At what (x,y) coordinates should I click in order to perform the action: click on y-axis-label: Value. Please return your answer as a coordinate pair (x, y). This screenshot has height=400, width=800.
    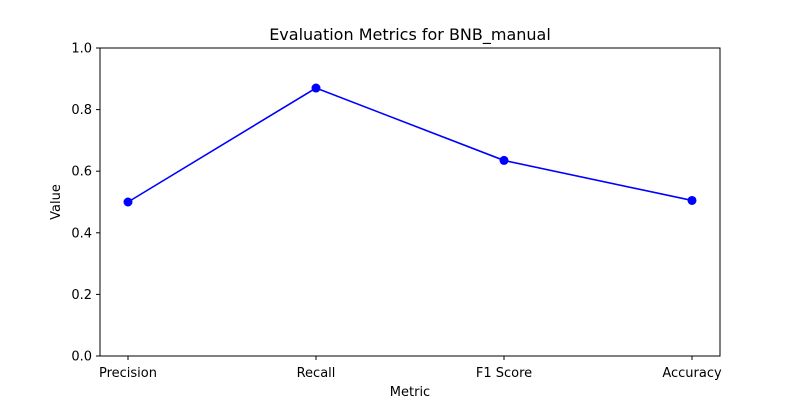
    Looking at the image, I should click on (56, 202).